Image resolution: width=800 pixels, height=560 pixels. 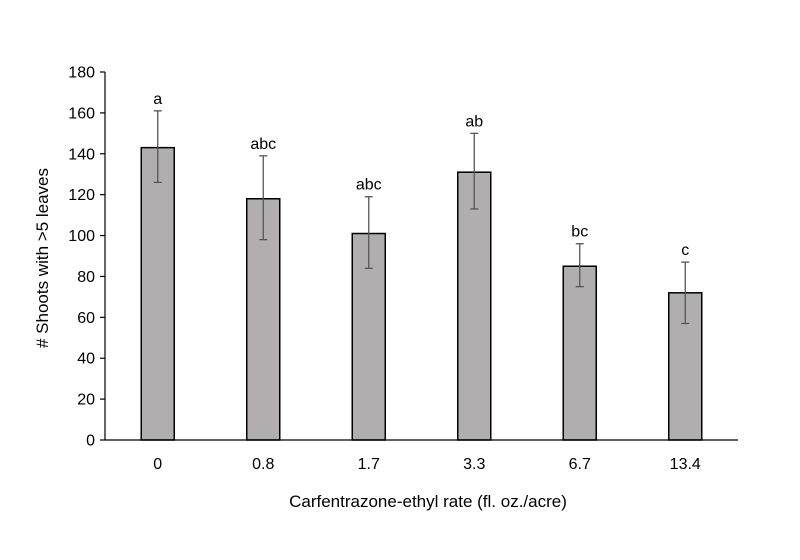 I want to click on x-tick-label: 0.8, so click(x=263, y=464).